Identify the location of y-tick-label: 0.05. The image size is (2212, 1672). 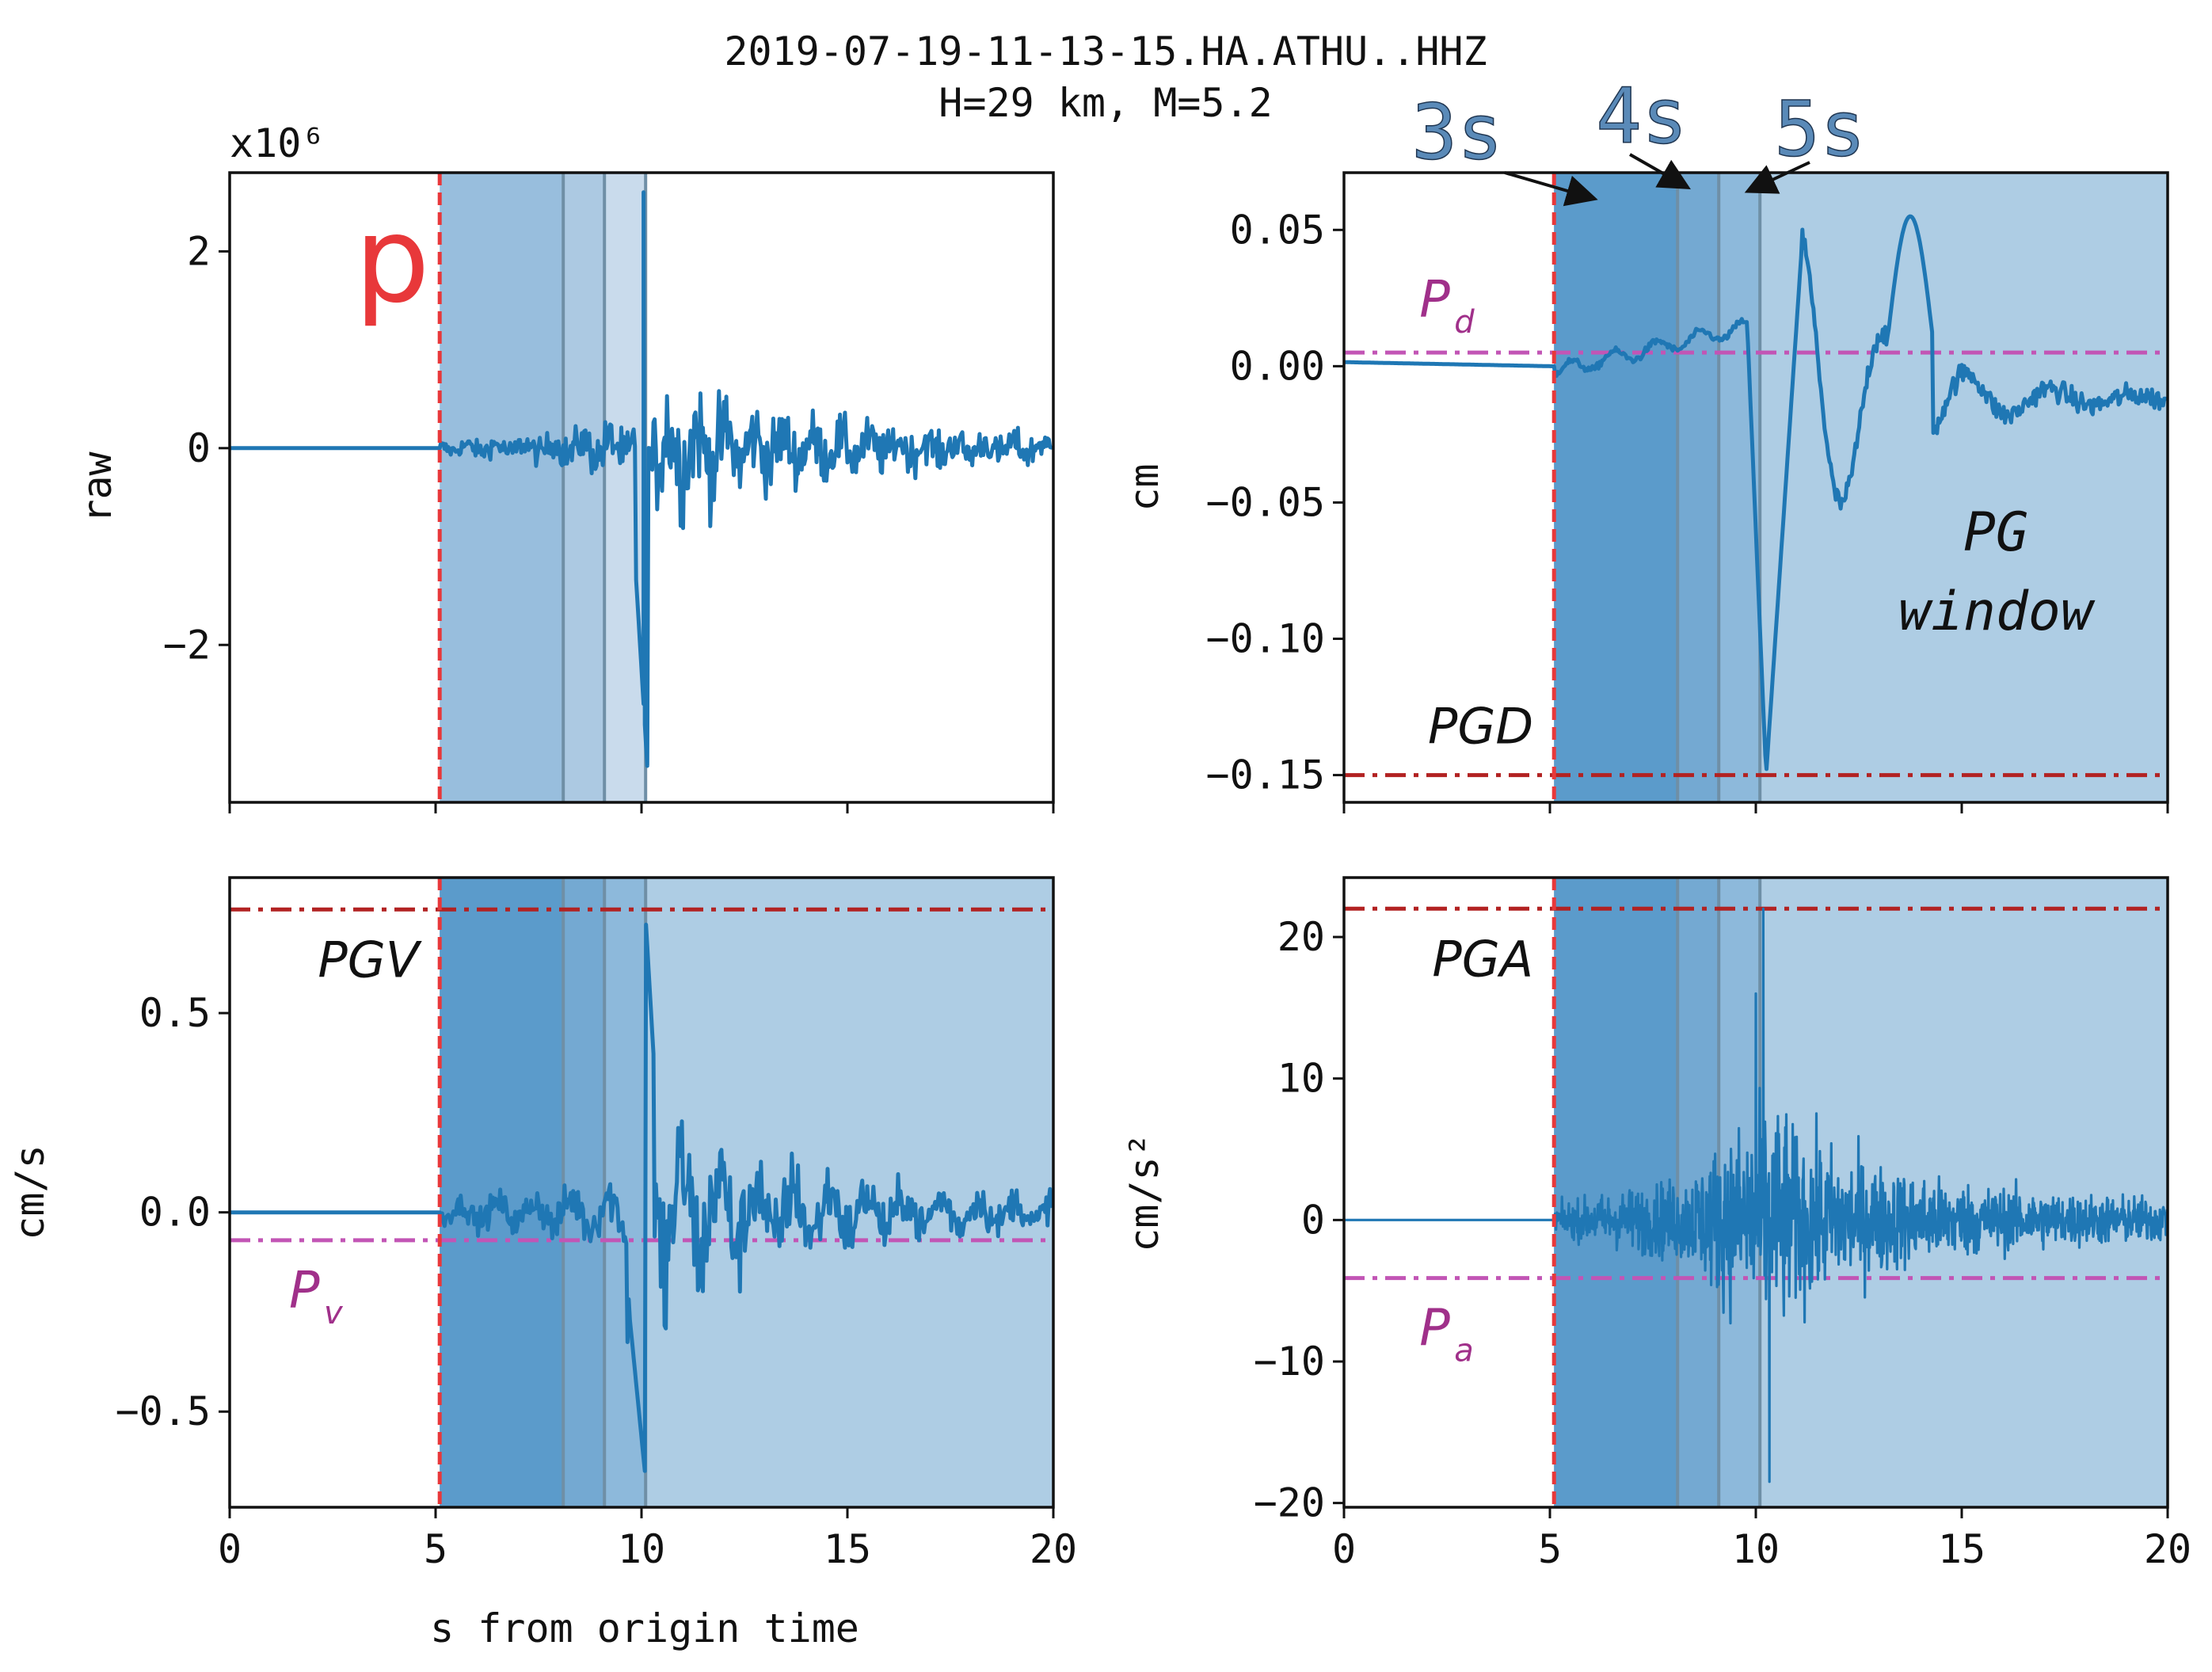
(1277, 230).